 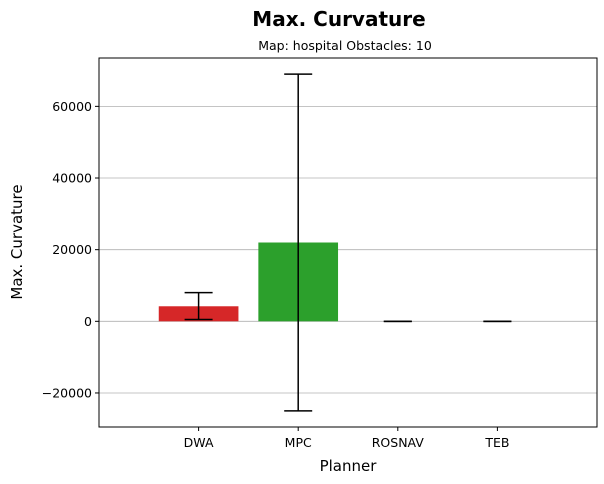 I want to click on chart-subtitle: Map: hospital Obstacles: 10, so click(x=345, y=45).